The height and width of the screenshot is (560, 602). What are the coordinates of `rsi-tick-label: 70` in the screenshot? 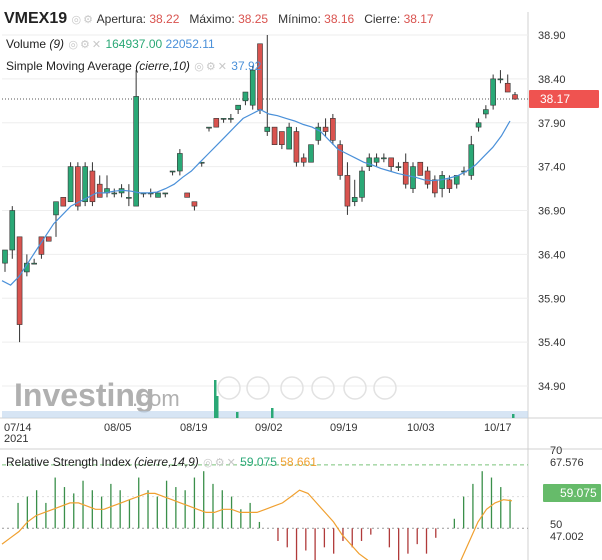 It's located at (556, 451).